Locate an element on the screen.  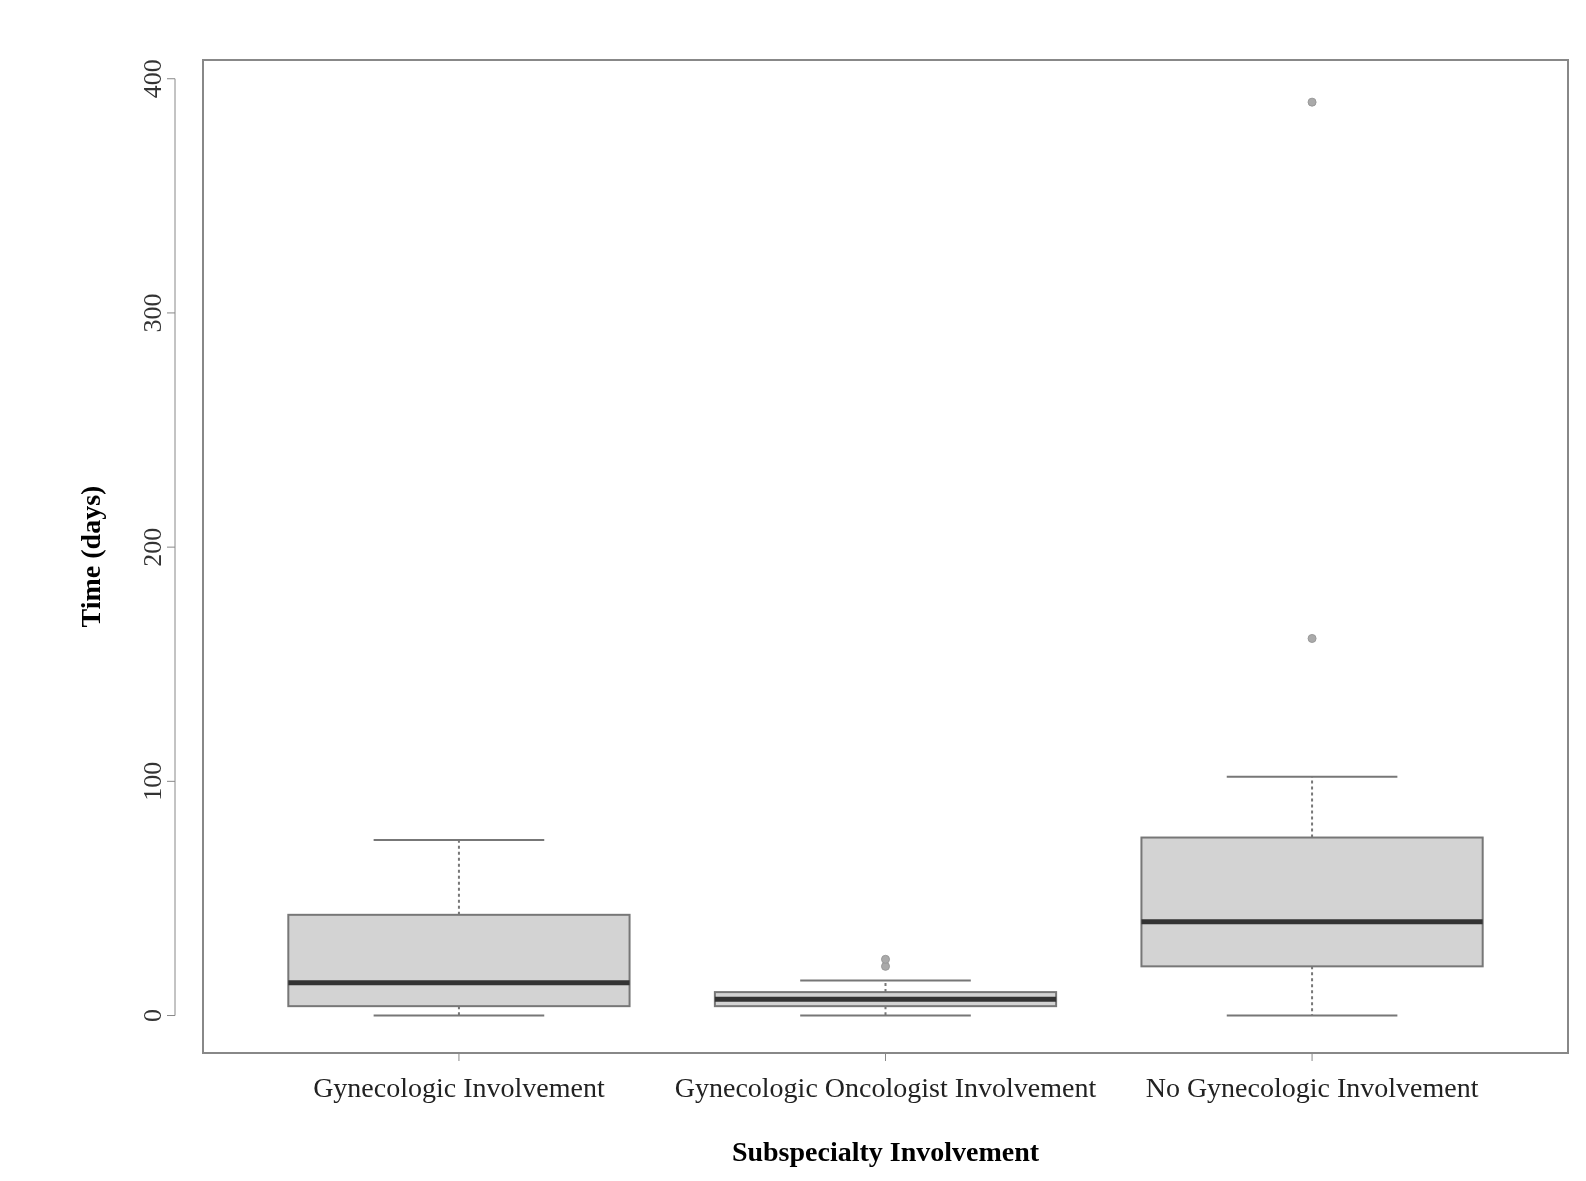
y-tick-label: 100 is located at coordinates (152, 781).